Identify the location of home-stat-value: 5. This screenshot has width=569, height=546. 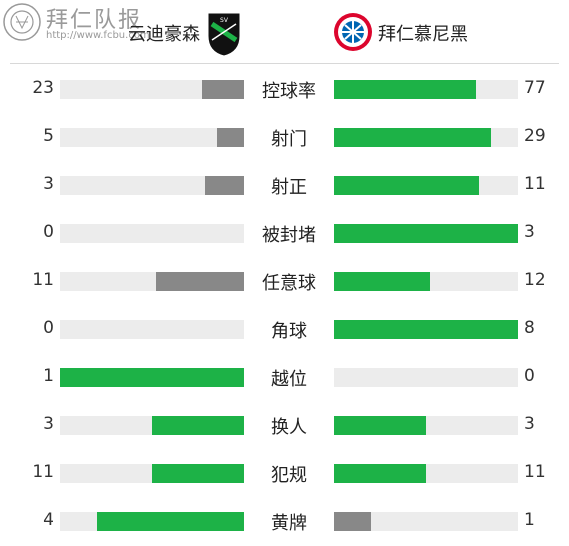
(48, 136).